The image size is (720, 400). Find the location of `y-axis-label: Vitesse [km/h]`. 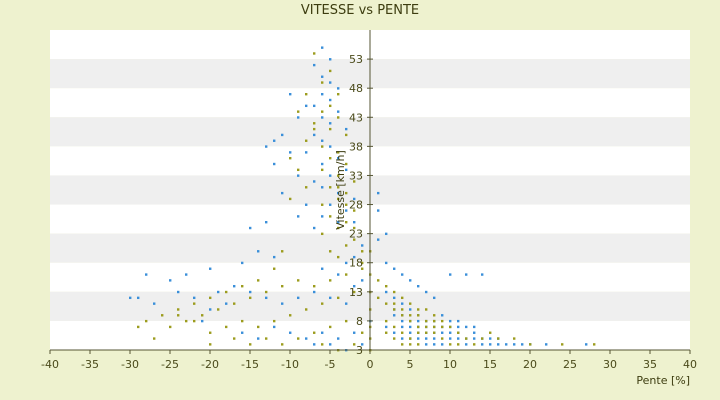

y-axis-label: Vitesse [km/h] is located at coordinates (340, 190).